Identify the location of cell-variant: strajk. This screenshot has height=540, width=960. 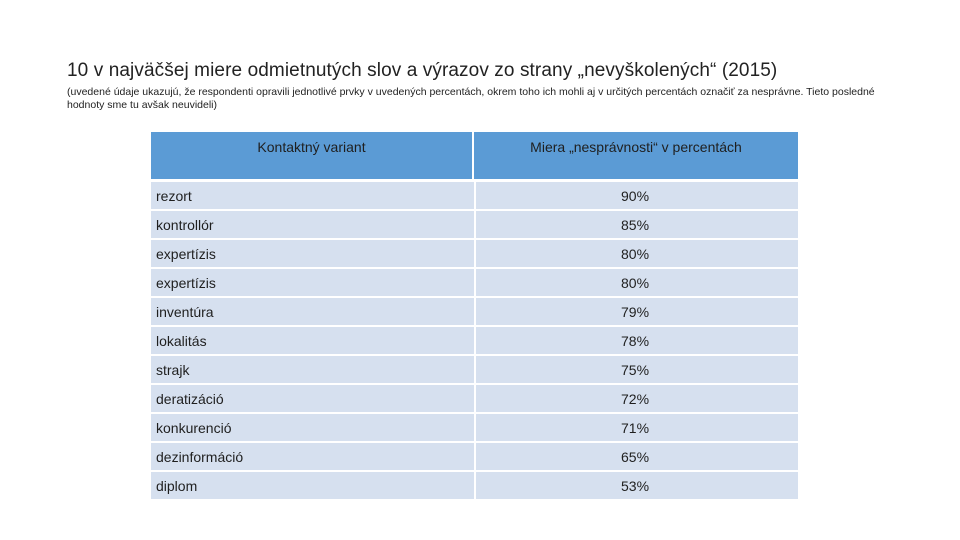
(312, 370).